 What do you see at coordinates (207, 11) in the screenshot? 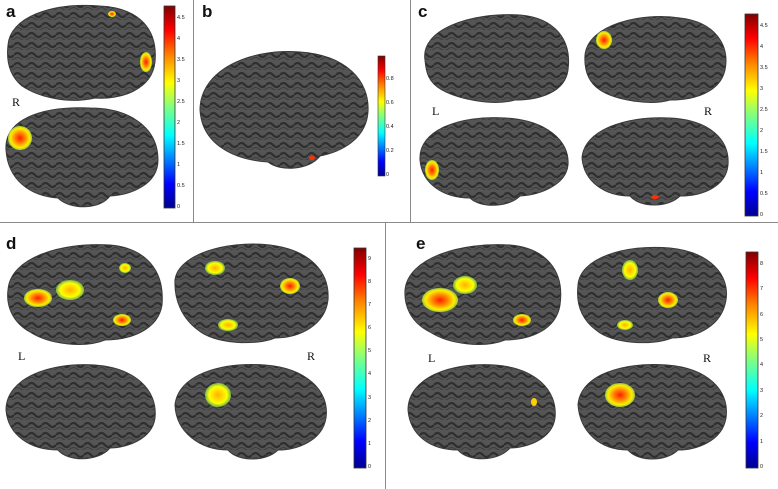
I see `panel-b-label: b` at bounding box center [207, 11].